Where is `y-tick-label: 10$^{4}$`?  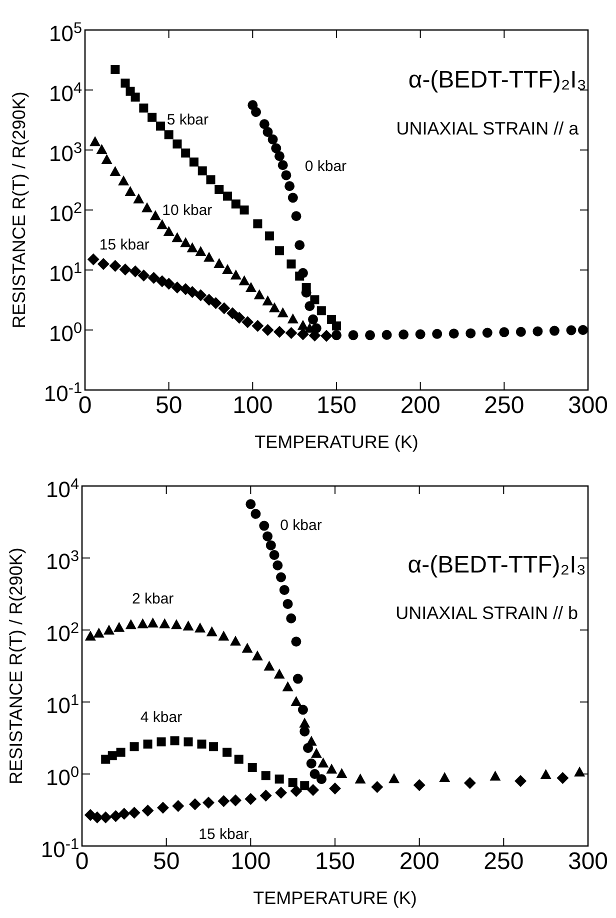 y-tick-label: 10$^{4}$ is located at coordinates (63, 489).